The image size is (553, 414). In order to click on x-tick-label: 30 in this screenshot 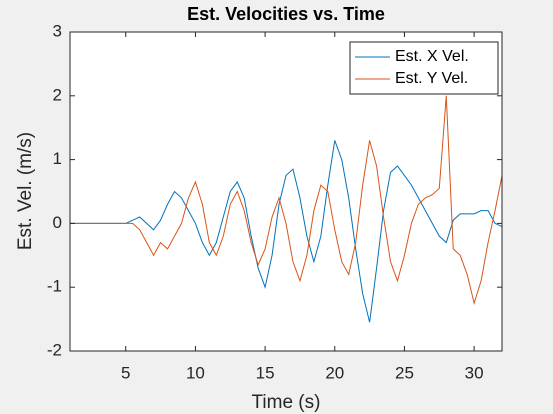, I will do `click(474, 372)`.